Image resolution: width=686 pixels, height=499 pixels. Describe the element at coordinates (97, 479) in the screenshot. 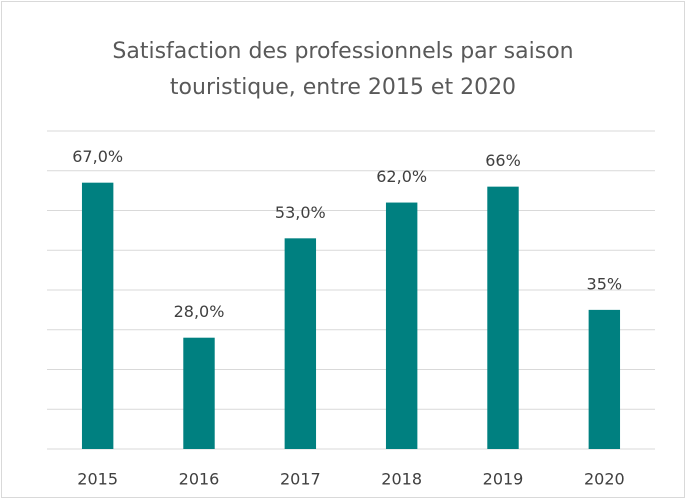

I see `x-tick-label: 2015` at that location.